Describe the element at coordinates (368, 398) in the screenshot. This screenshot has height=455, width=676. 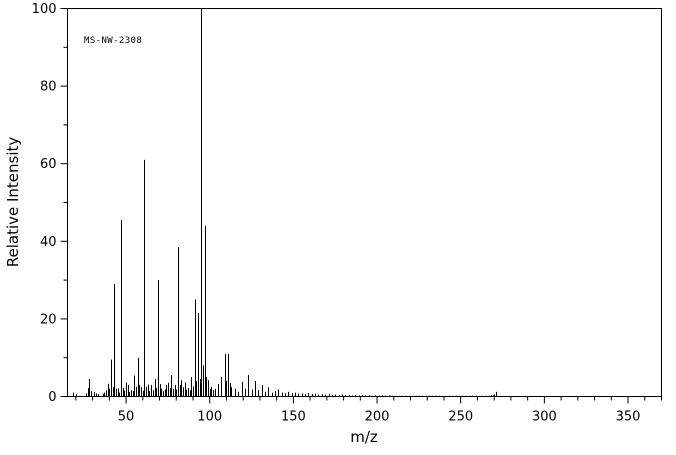
I see `x-axis-minor-ticks` at that location.